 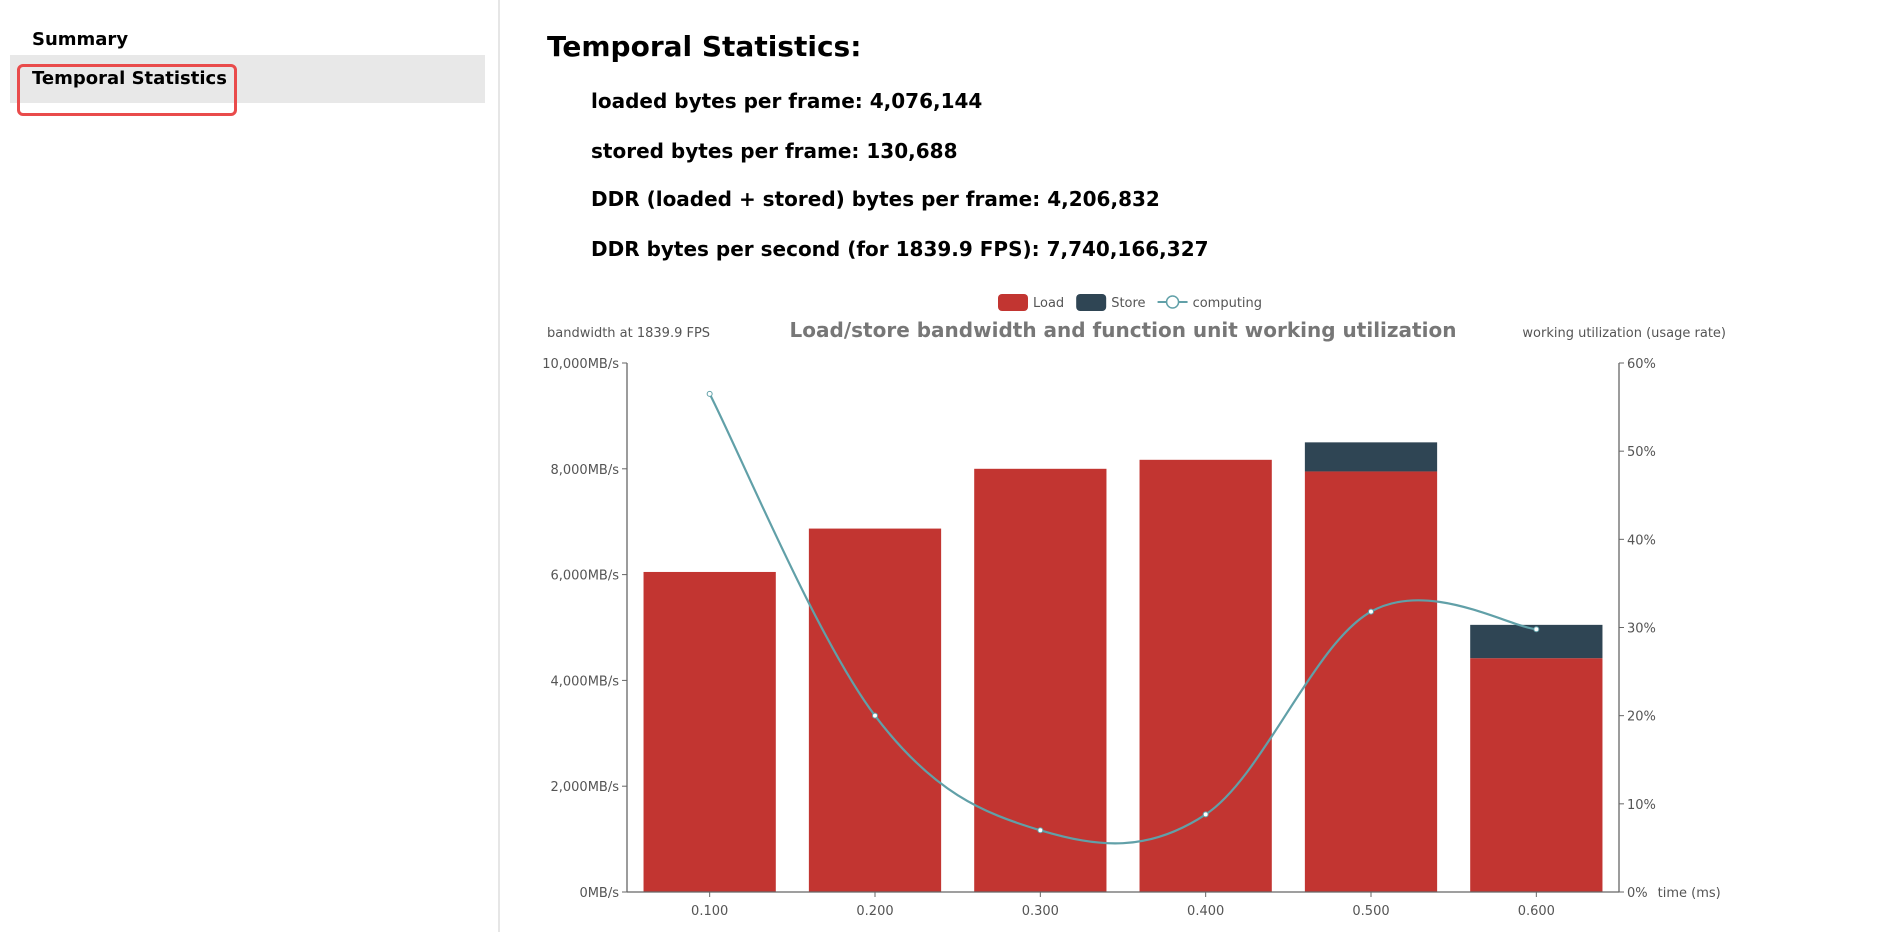 I want to click on legend-label-computing: computing, so click(x=1227, y=303).